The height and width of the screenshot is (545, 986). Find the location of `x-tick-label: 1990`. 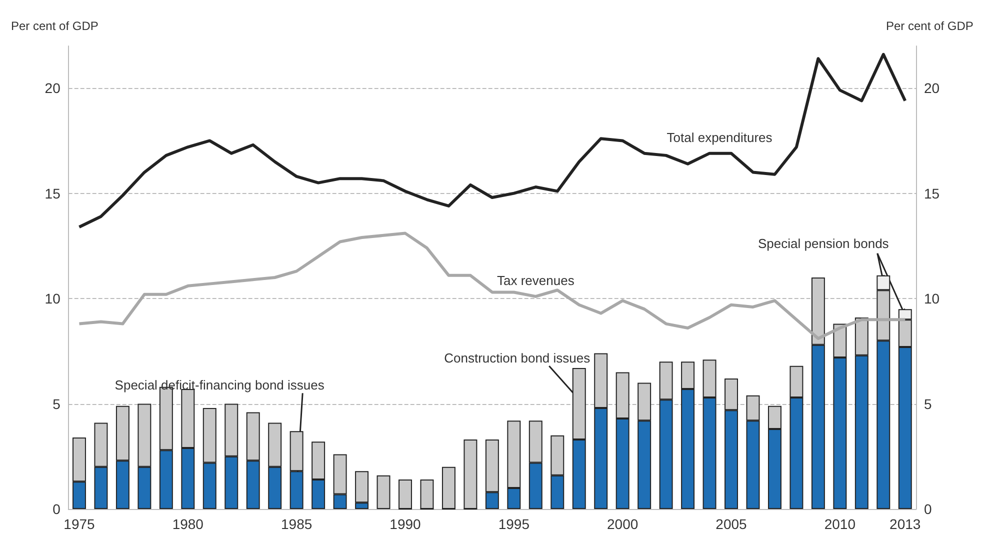

x-tick-label: 1990 is located at coordinates (406, 524).